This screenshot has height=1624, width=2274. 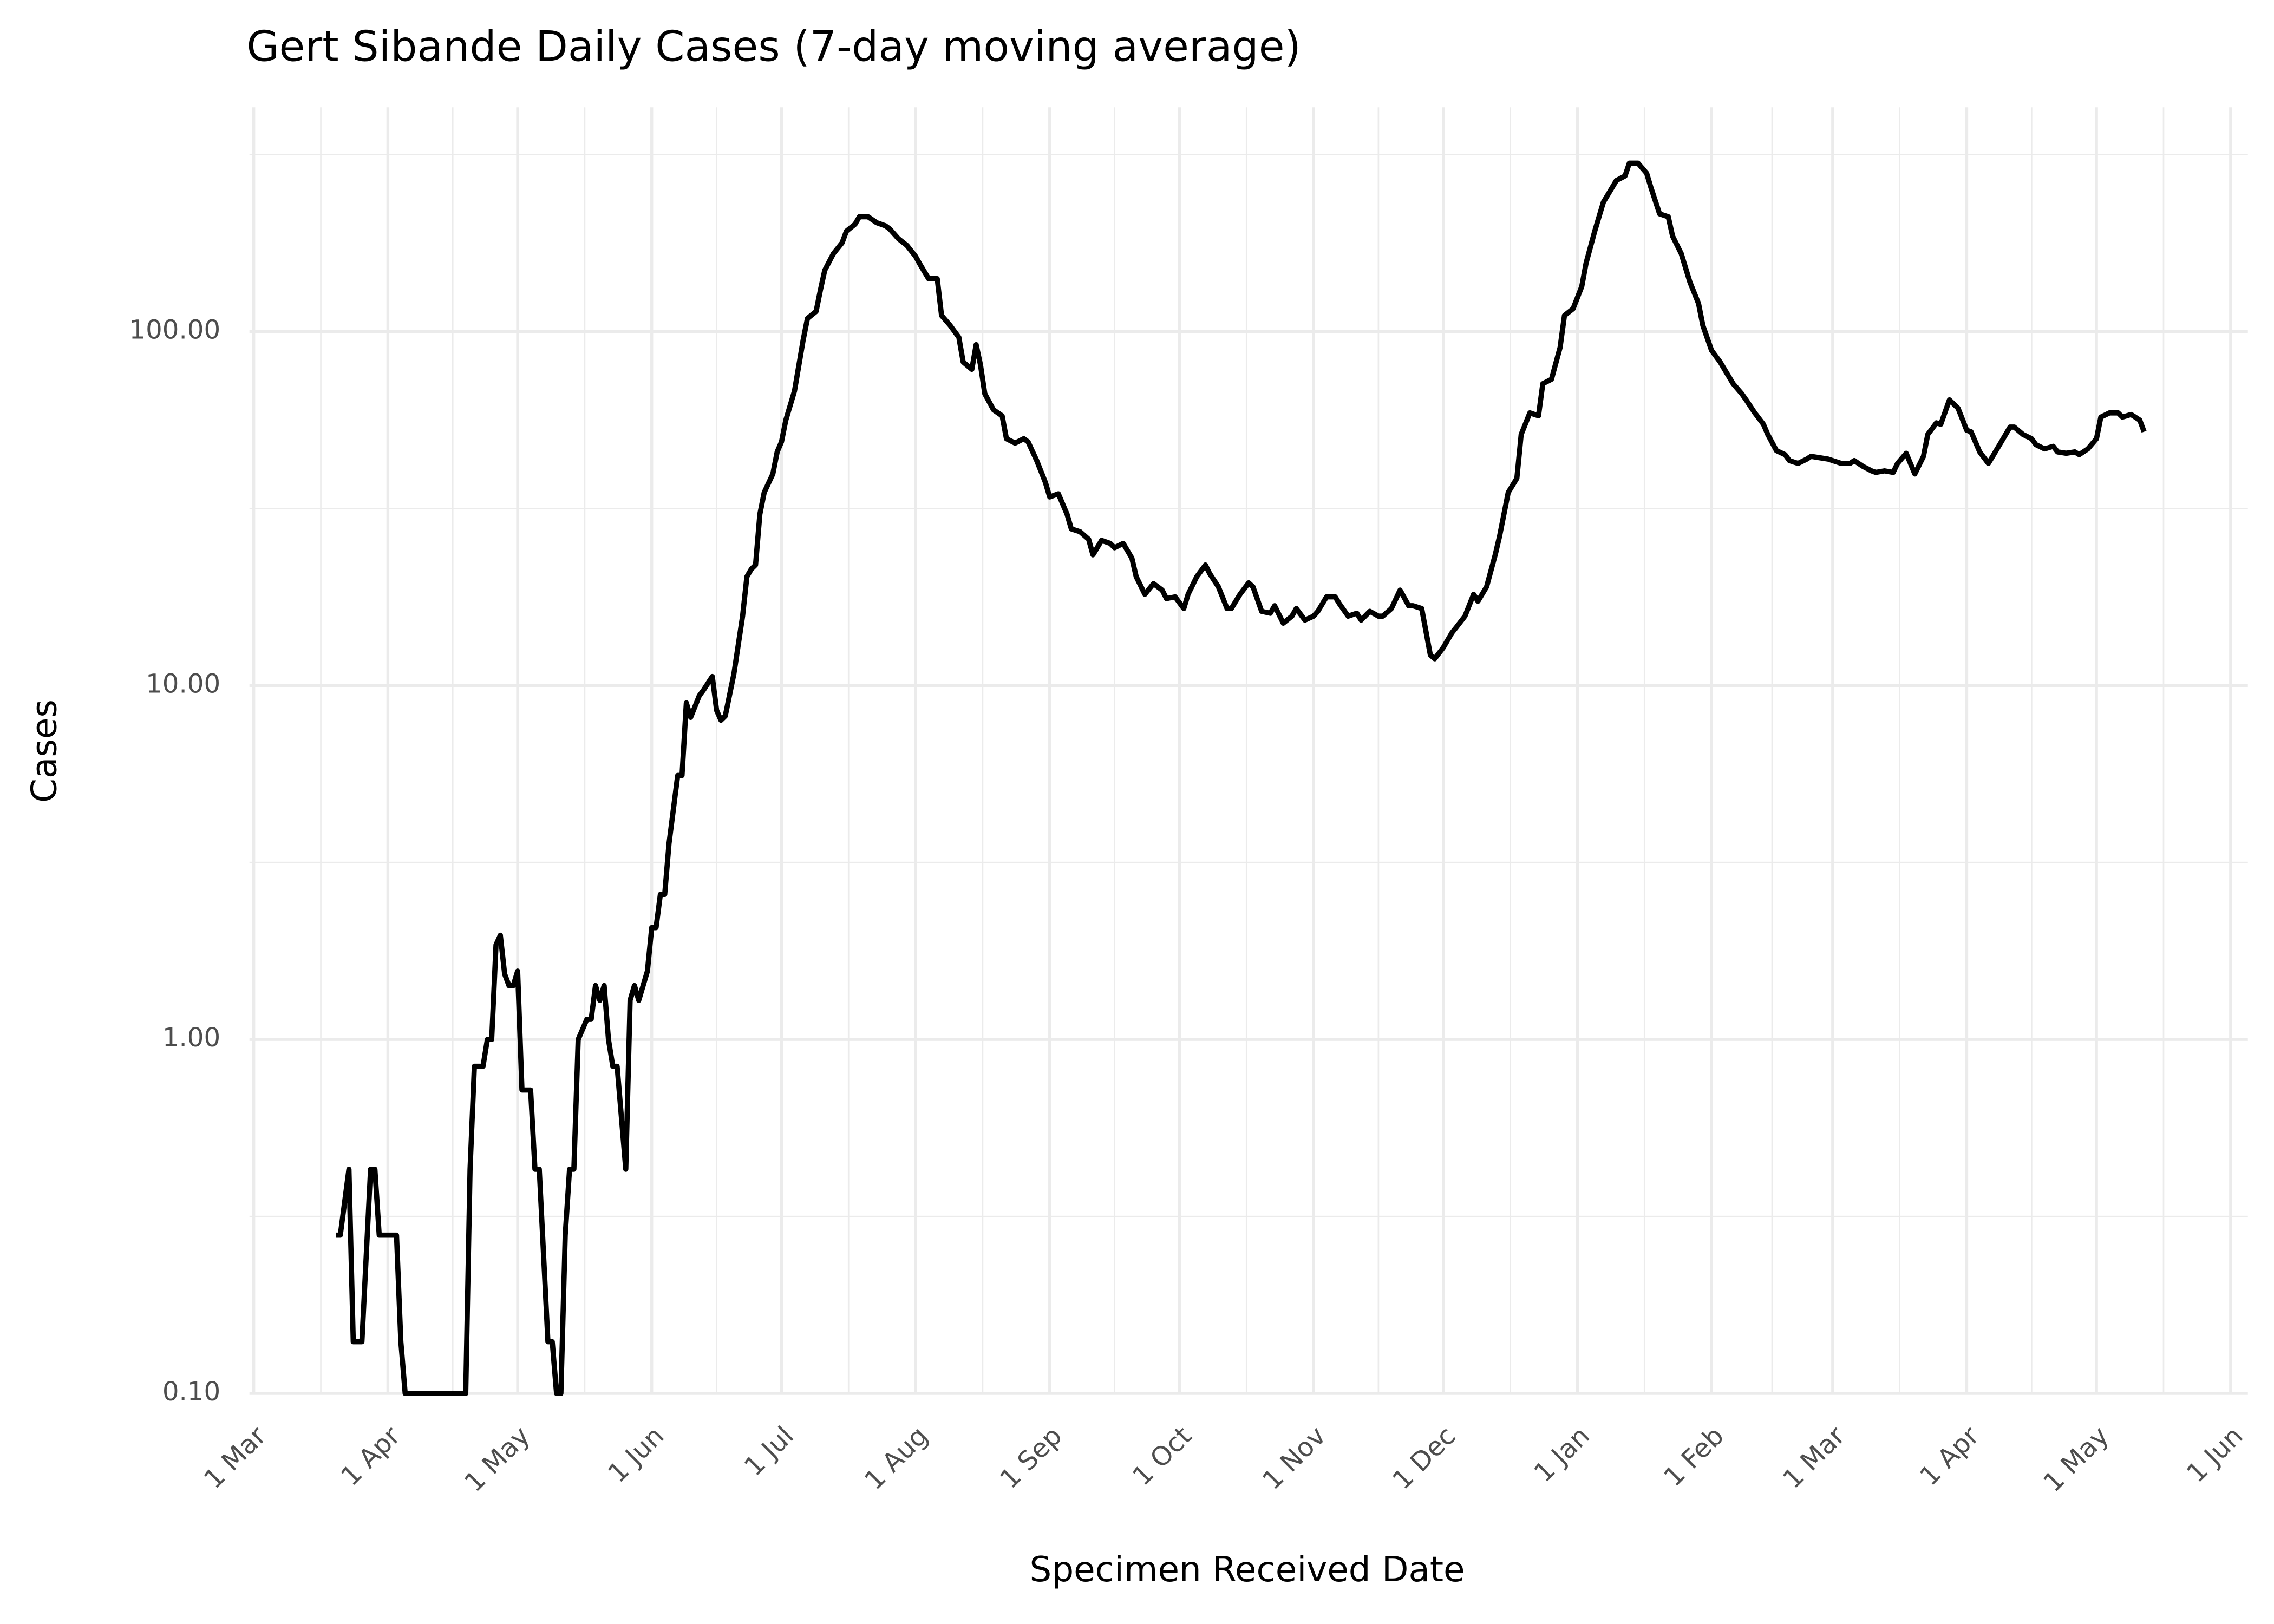 What do you see at coordinates (175, 330) in the screenshot?
I see `y-tick-label: 100.00` at bounding box center [175, 330].